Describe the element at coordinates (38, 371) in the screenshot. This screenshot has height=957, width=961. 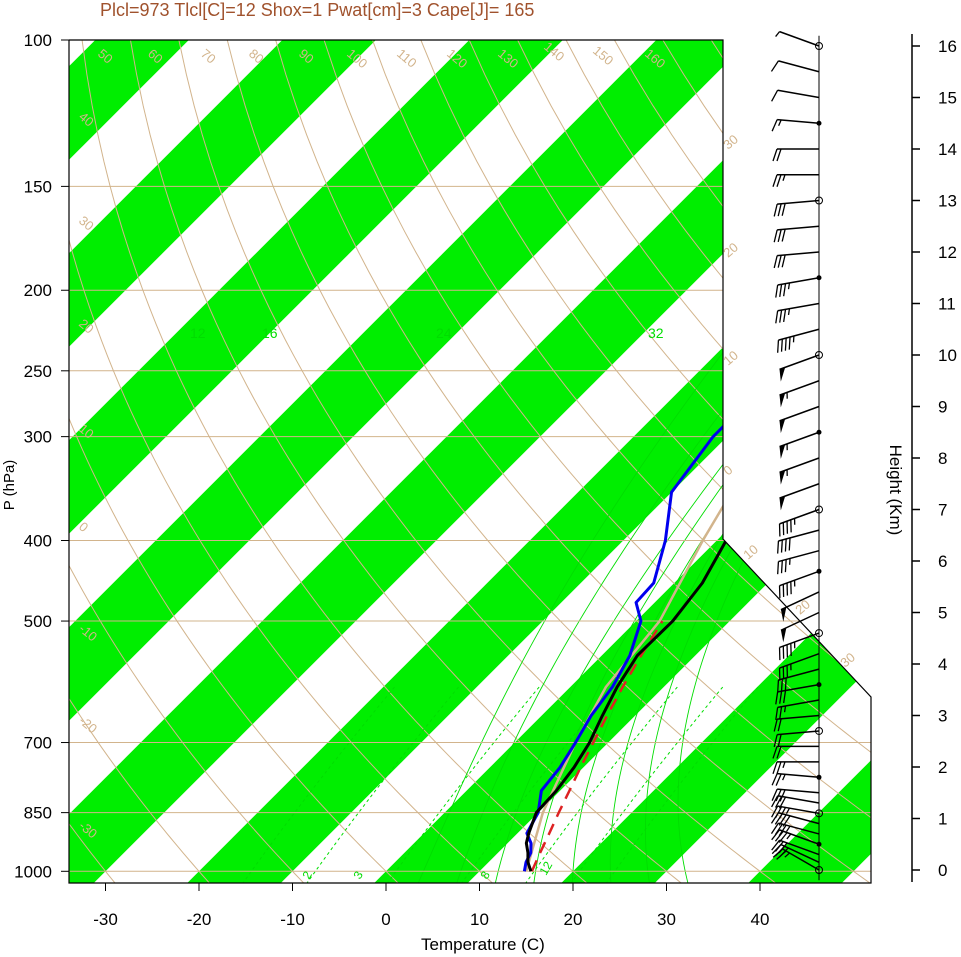
I see `y-tick-label: 250` at that location.